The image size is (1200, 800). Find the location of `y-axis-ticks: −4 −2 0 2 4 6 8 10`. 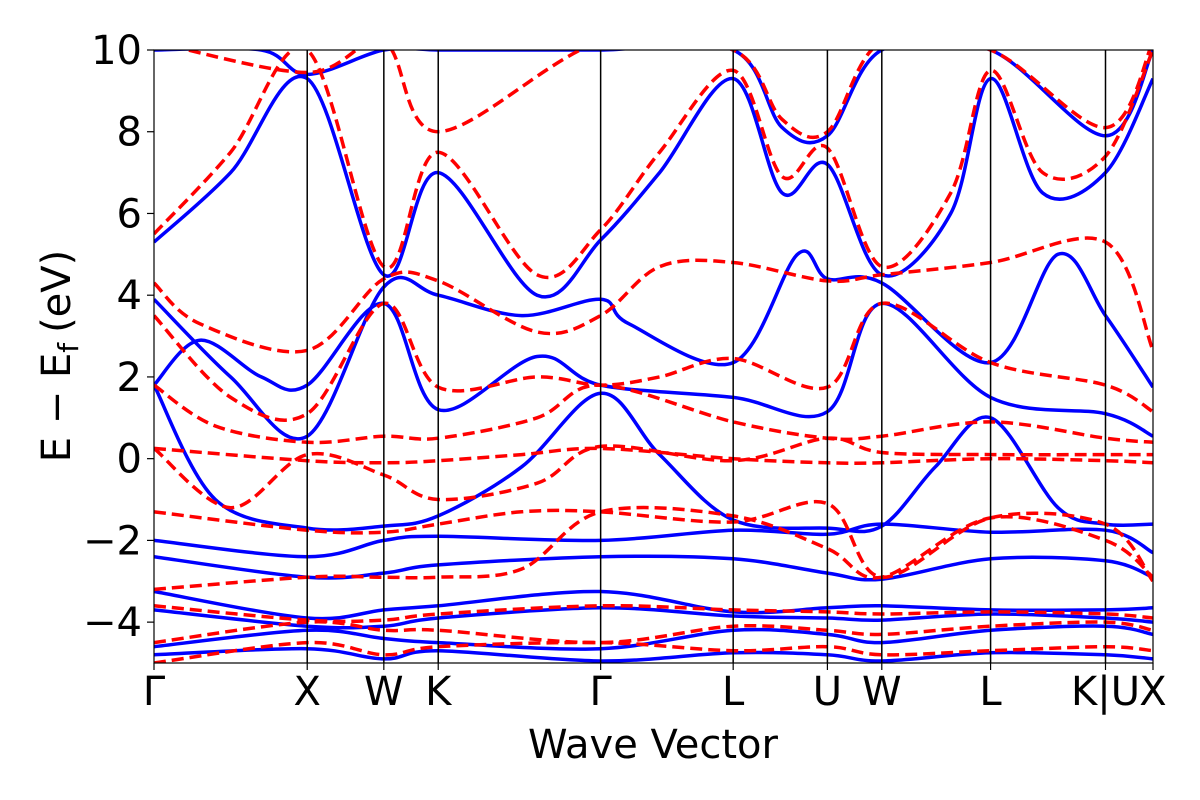

y-axis-ticks: −4 −2 0 2 4 6 8 10 is located at coordinates (118, 337).